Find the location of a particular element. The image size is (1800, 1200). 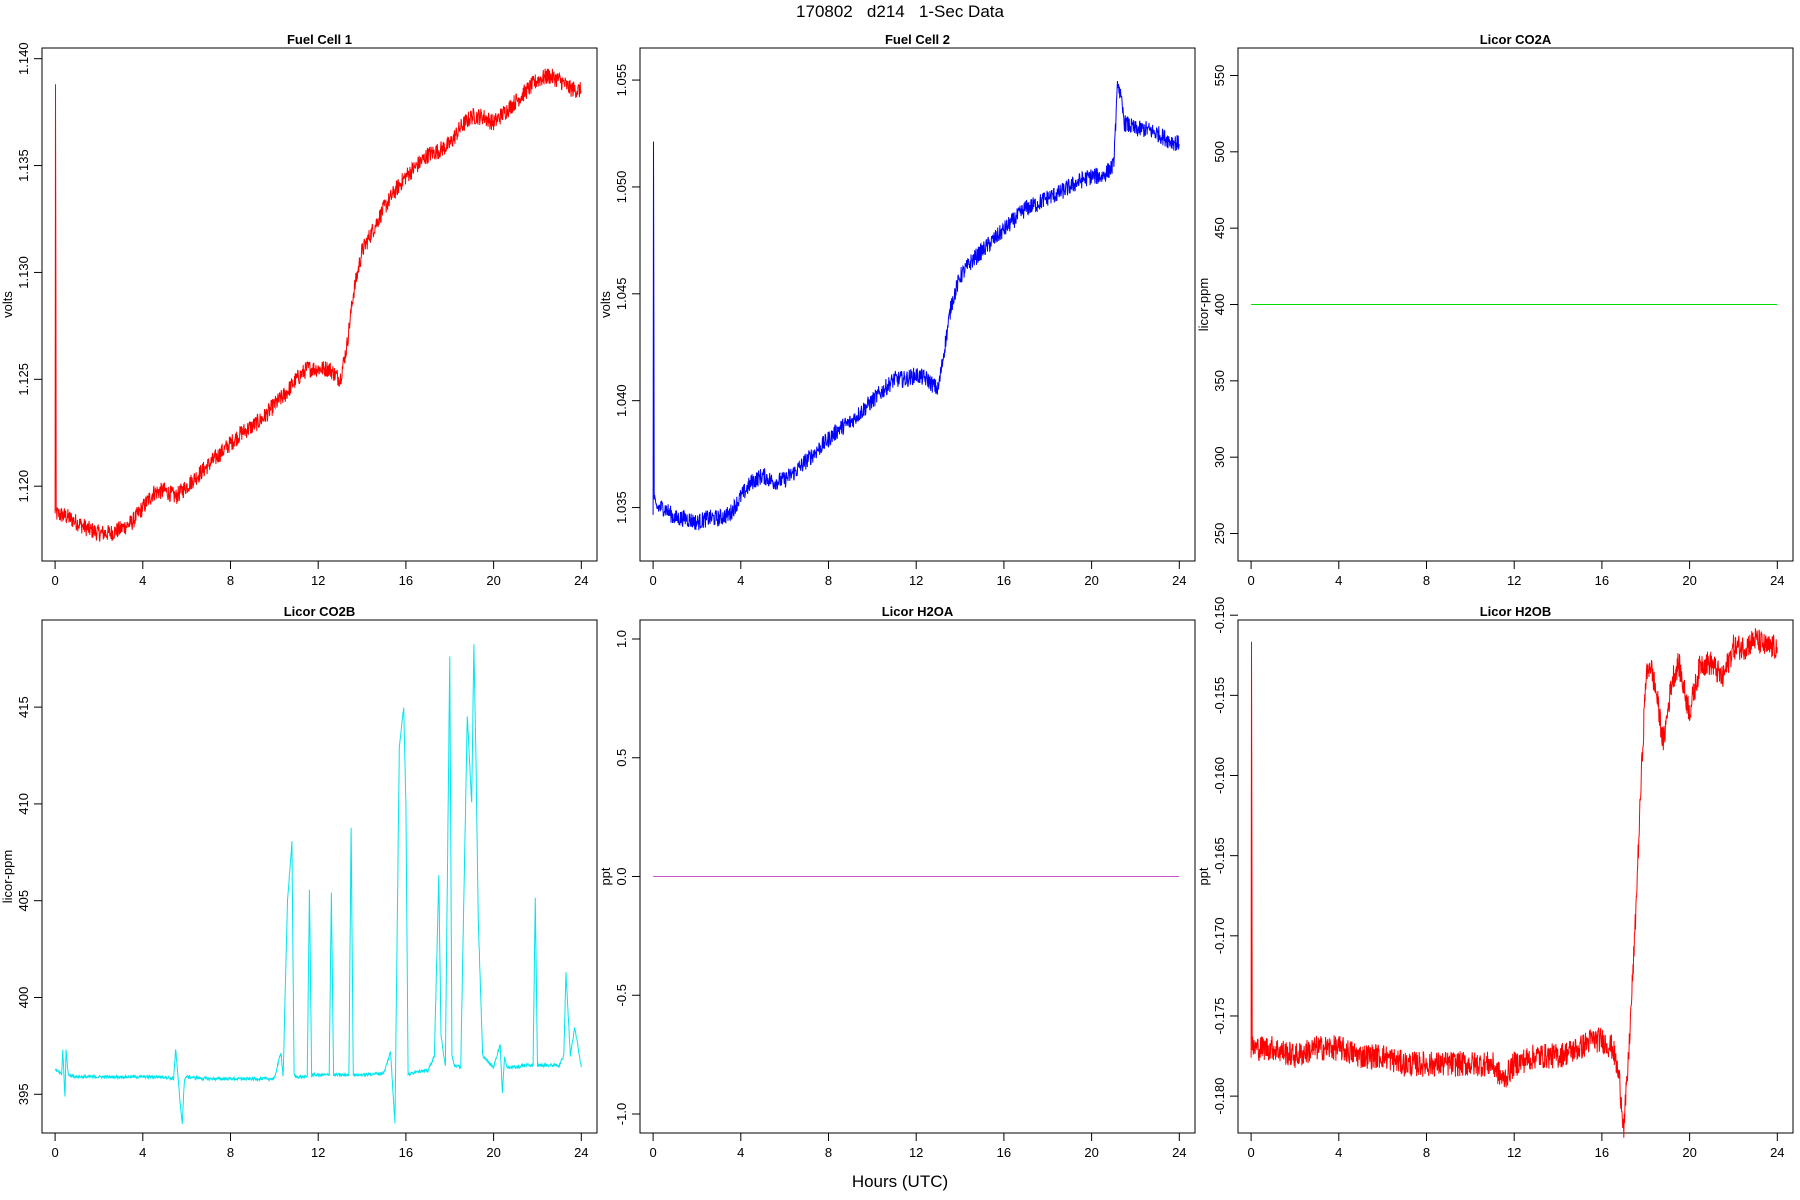

panel-title: Fuel Cell 2 is located at coordinates (917, 39).